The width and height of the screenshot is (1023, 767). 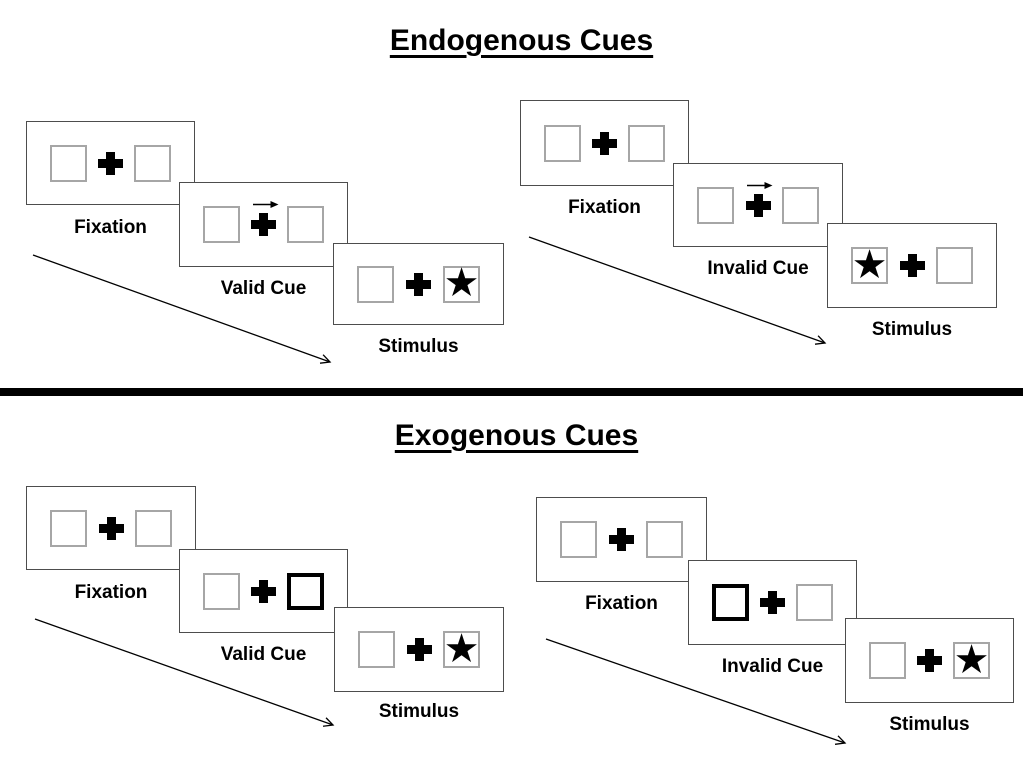 What do you see at coordinates (183, 671) in the screenshot?
I see `timeline-arrow-exogenous-valid` at bounding box center [183, 671].